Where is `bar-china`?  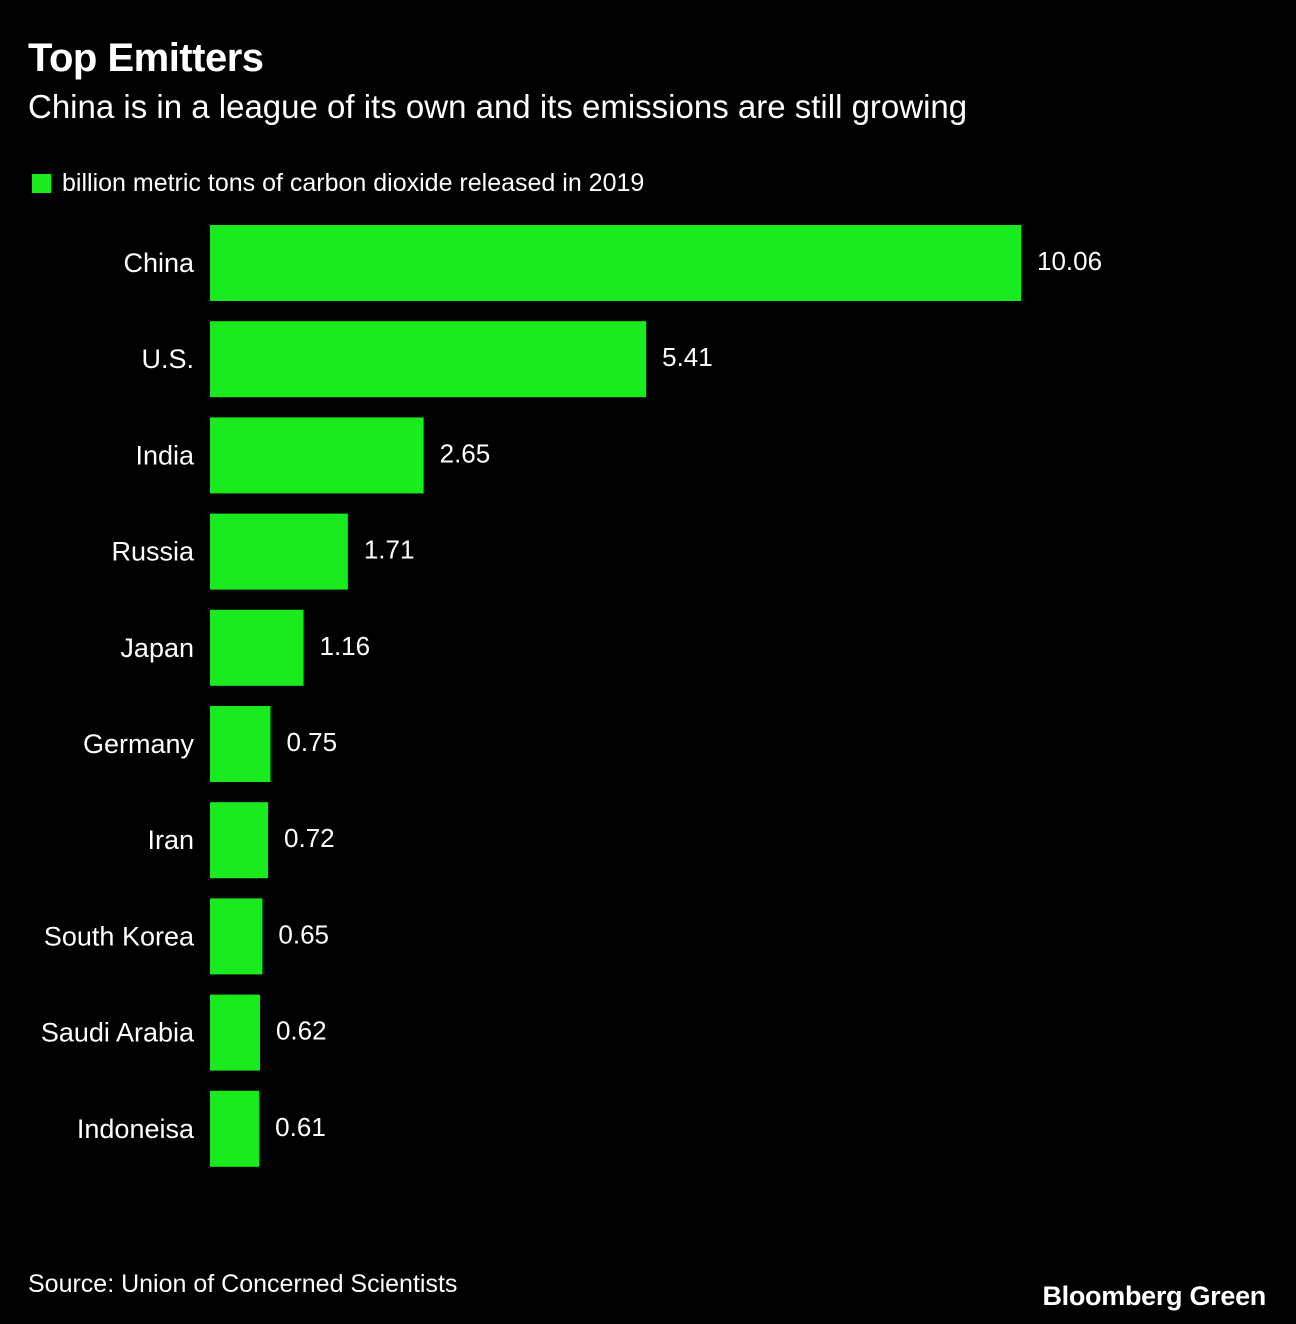
bar-china is located at coordinates (615, 263).